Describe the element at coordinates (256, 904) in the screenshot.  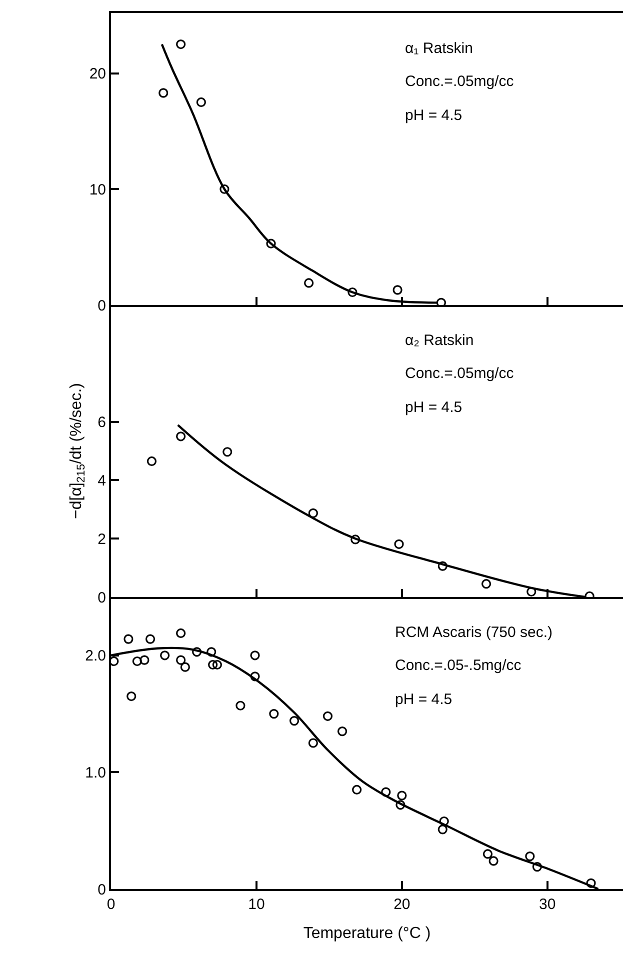
I see `x-tick-label: 10` at that location.